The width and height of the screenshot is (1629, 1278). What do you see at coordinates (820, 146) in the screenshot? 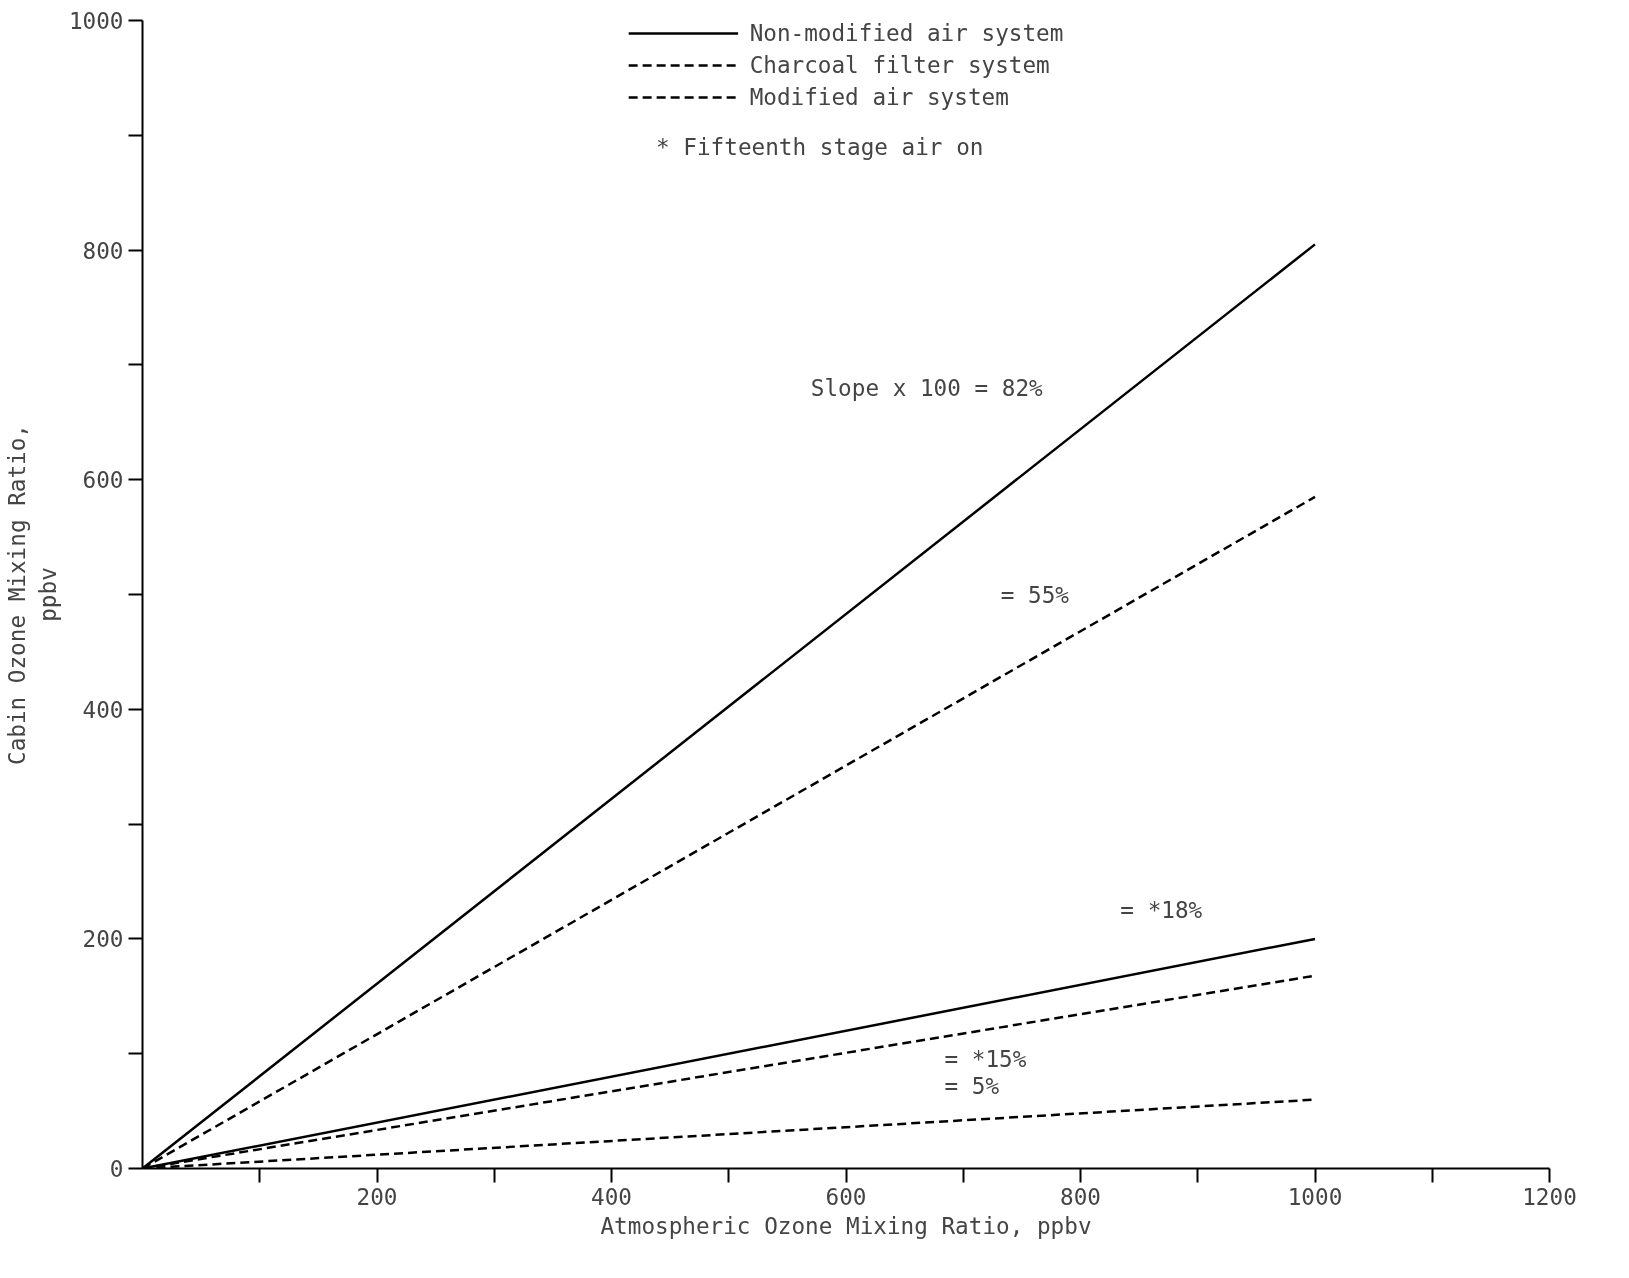
I see `annotation: * Fifteenth stage air on` at bounding box center [820, 146].